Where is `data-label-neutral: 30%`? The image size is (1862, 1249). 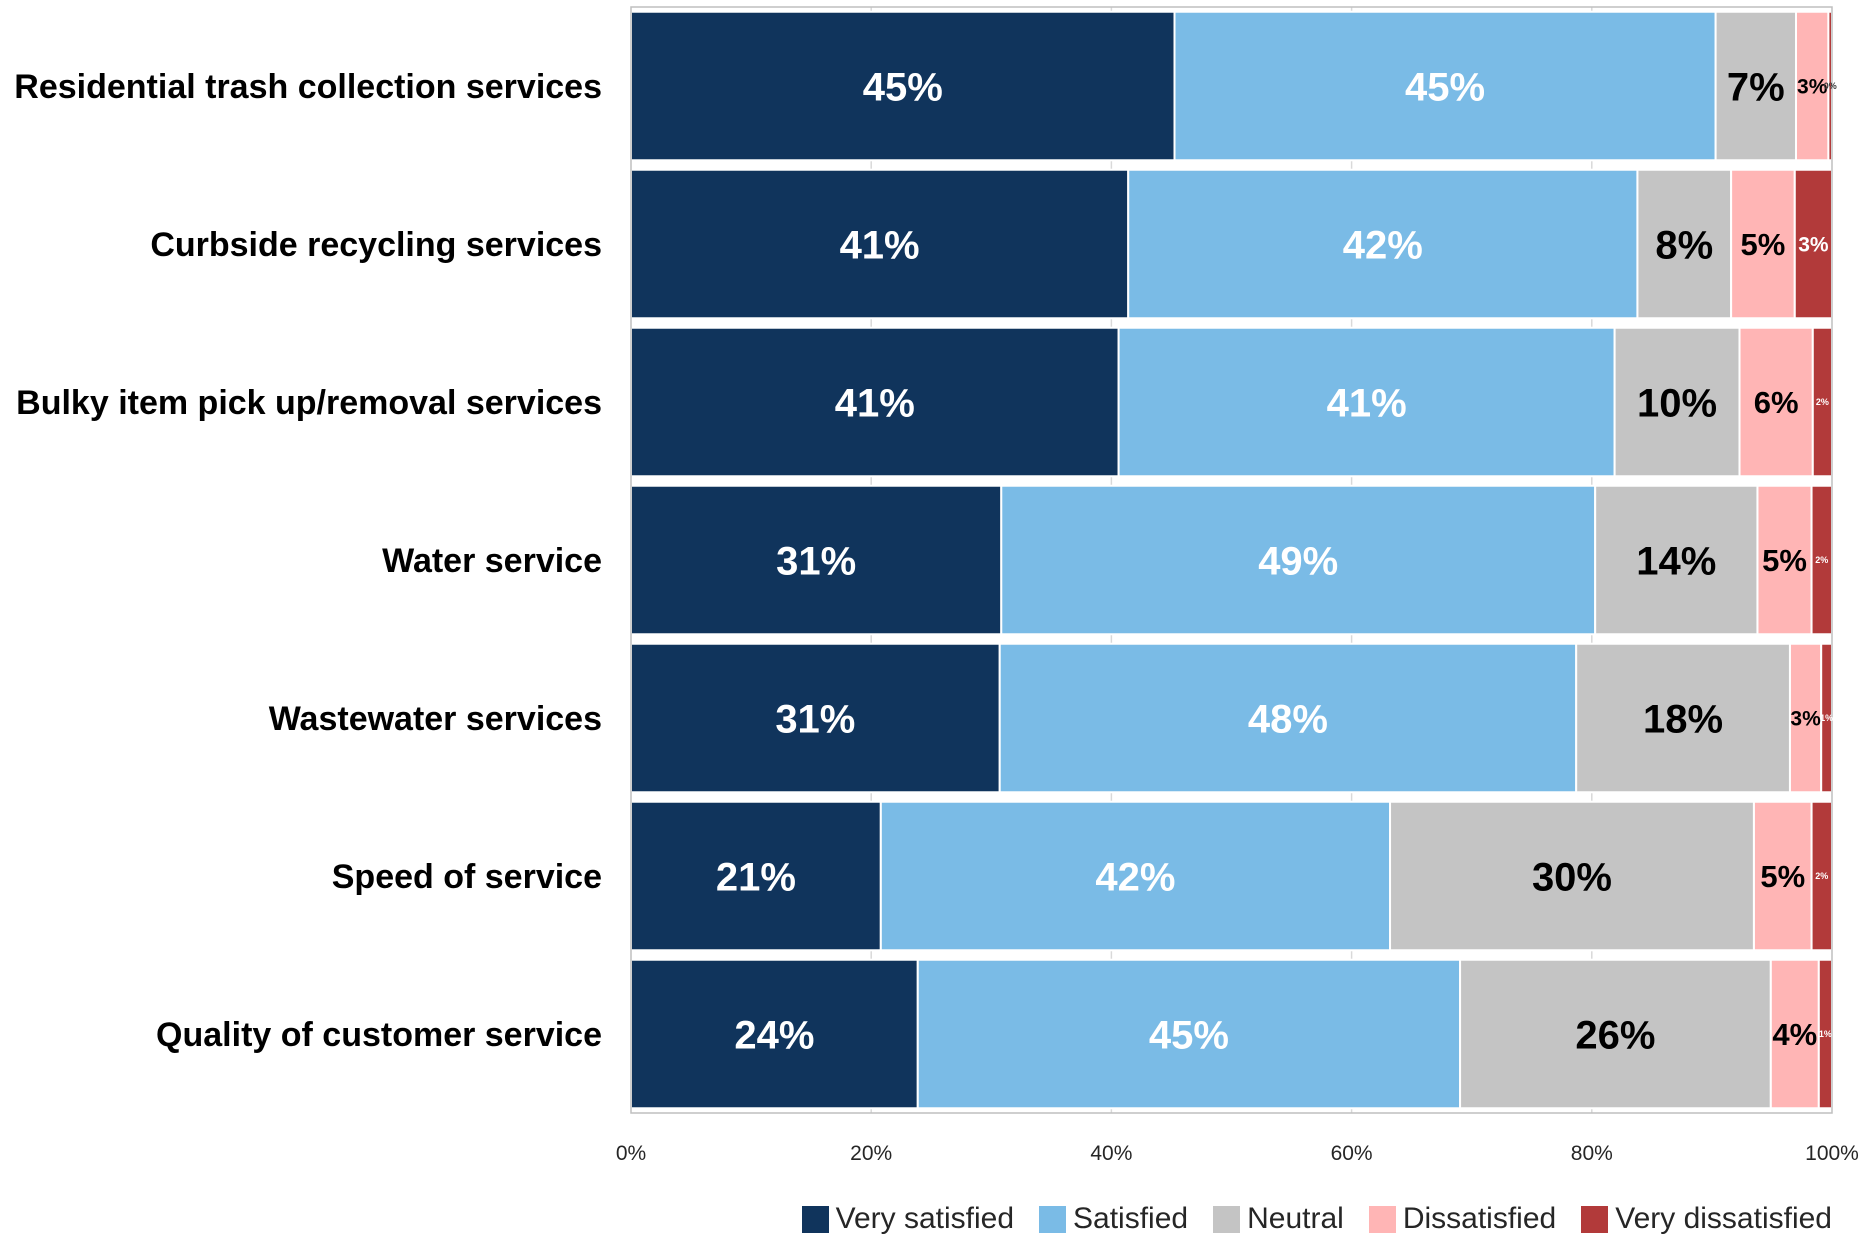
data-label-neutral: 30% is located at coordinates (1572, 877).